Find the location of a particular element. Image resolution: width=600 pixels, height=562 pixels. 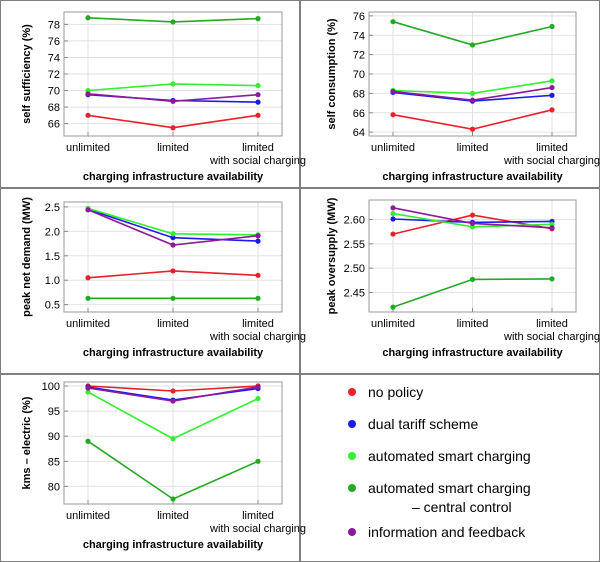

legend-item-auto_smart: automated smart charging is located at coordinates (439, 456).